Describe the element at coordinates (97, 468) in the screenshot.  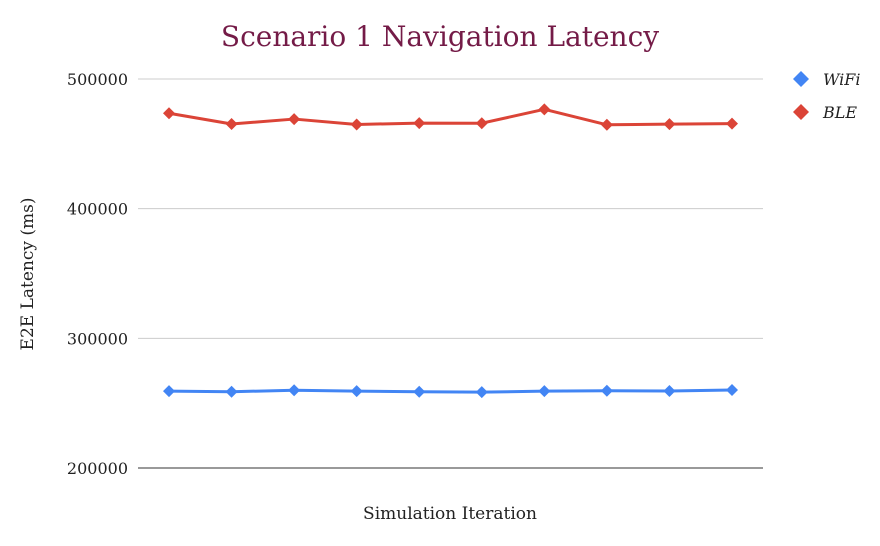
I see `y-tick-label: 200000` at that location.